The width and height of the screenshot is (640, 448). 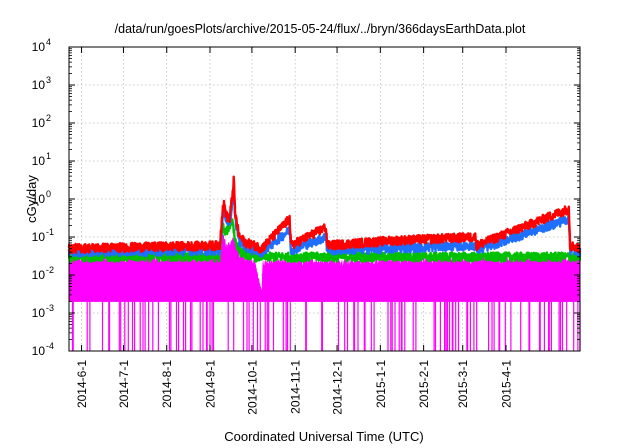 What do you see at coordinates (48, 156) in the screenshot?
I see `y-tick-exponent: 1` at bounding box center [48, 156].